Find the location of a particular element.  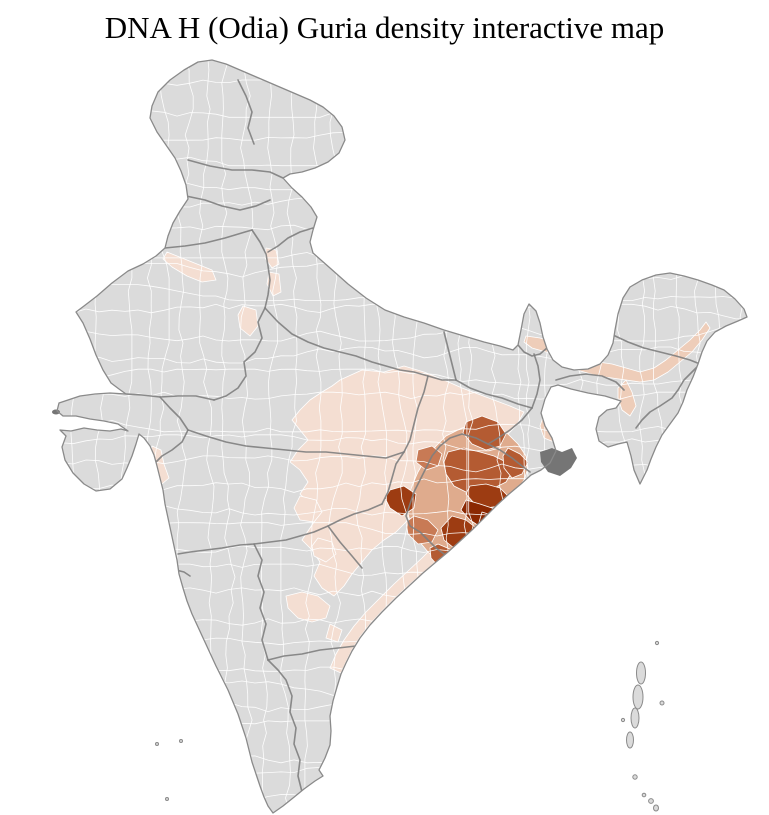

density-region-southeast-coastal-strip is located at coordinates (391, 605).